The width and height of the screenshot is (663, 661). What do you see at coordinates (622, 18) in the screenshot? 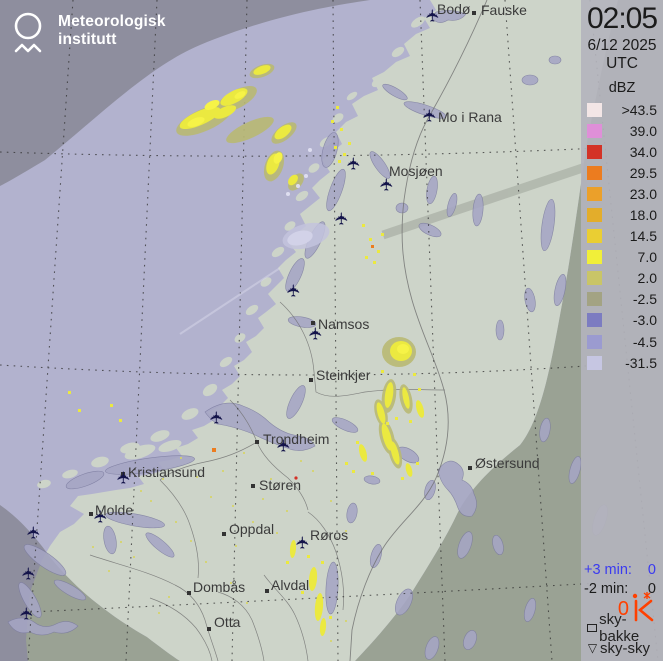
I see `clock: 02:05` at bounding box center [622, 18].